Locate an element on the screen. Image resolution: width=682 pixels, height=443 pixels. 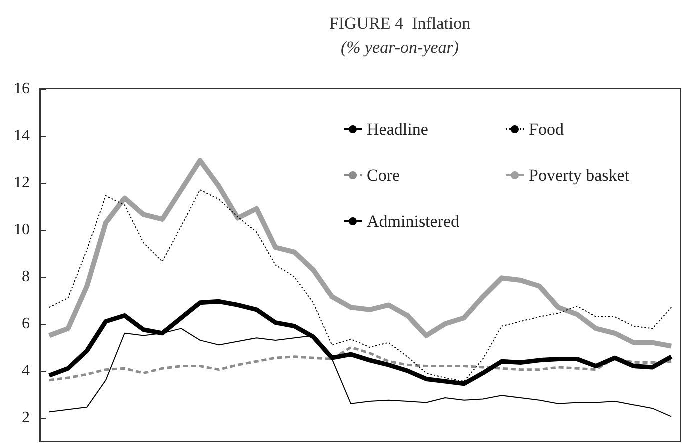
y-tick-label: 6 is located at coordinates (26, 324).